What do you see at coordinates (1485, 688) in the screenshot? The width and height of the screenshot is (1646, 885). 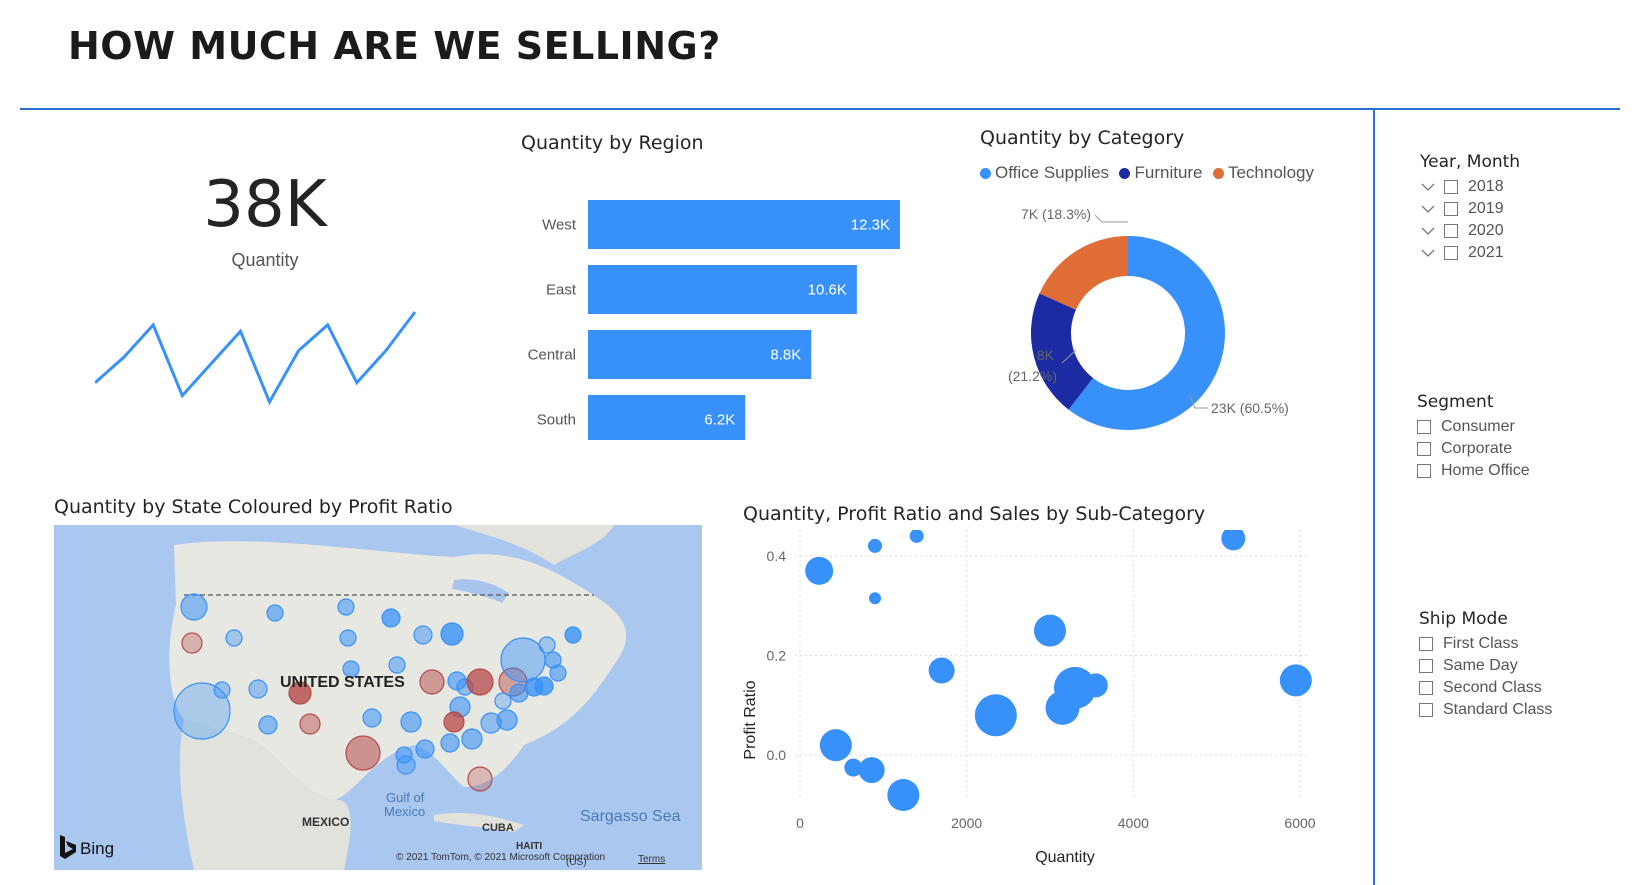 I see `slicer-item-second-class: Second Class` at bounding box center [1485, 688].